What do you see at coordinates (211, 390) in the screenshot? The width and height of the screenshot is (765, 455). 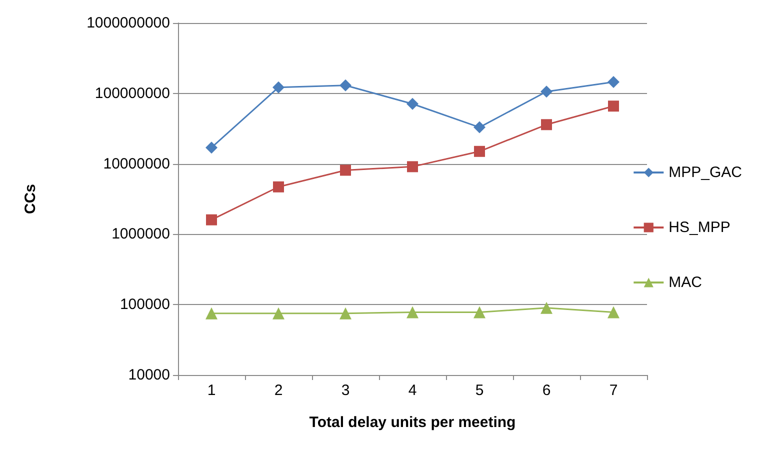 I see `x-tick-label: 1` at bounding box center [211, 390].